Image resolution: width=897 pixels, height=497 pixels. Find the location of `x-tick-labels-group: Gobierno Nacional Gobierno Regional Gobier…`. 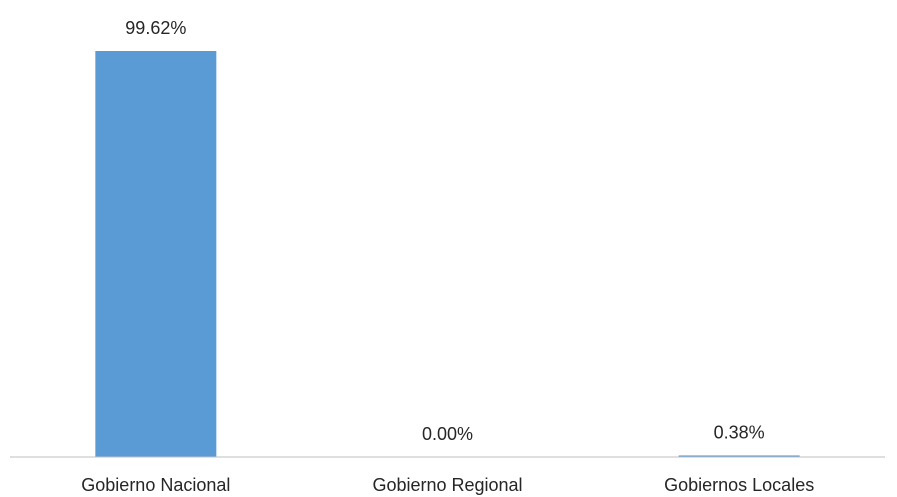

x-tick-labels-group: Gobierno Nacional Gobierno Regional Gobier… is located at coordinates (447, 485).